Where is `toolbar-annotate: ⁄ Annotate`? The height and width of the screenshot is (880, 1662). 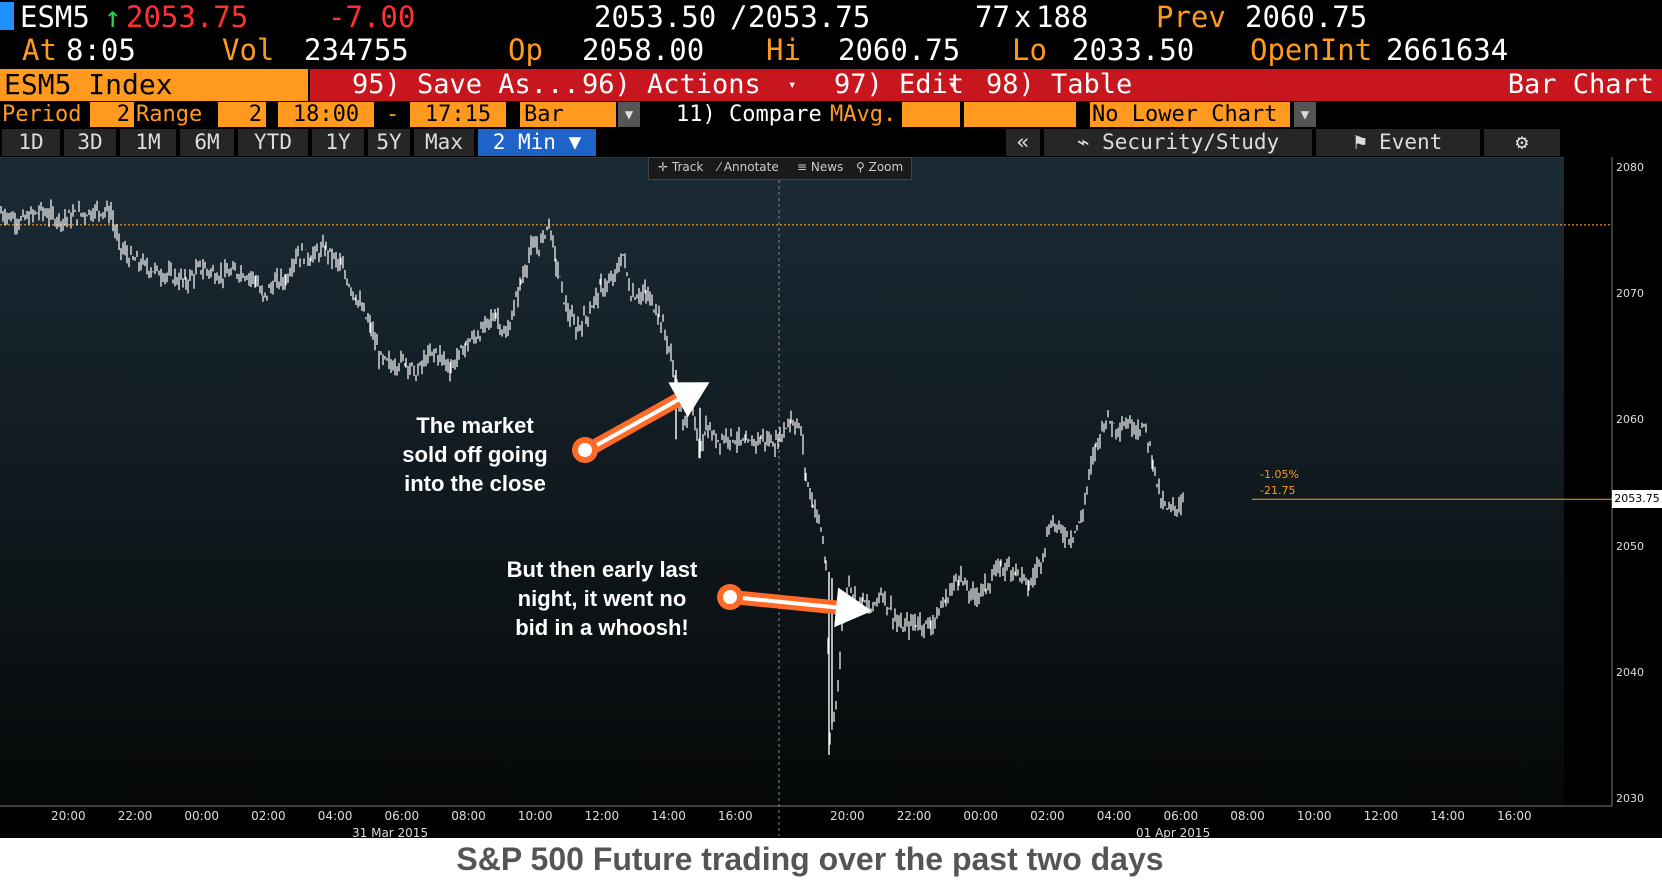 toolbar-annotate: ⁄ Annotate is located at coordinates (748, 167).